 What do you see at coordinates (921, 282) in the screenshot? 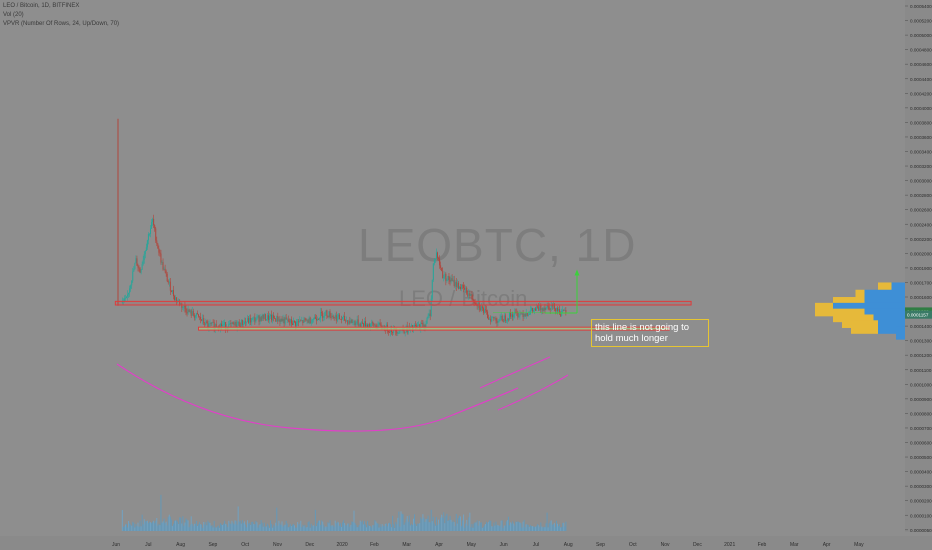
I see `y-tick-label: 0.0001700` at bounding box center [921, 282].